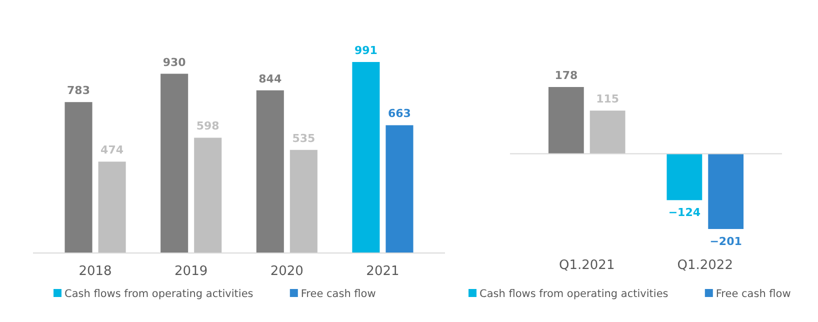 Image resolution: width=818 pixels, height=322 pixels. Describe the element at coordinates (191, 271) in the screenshot. I see `x-tick-label: 2019` at that location.